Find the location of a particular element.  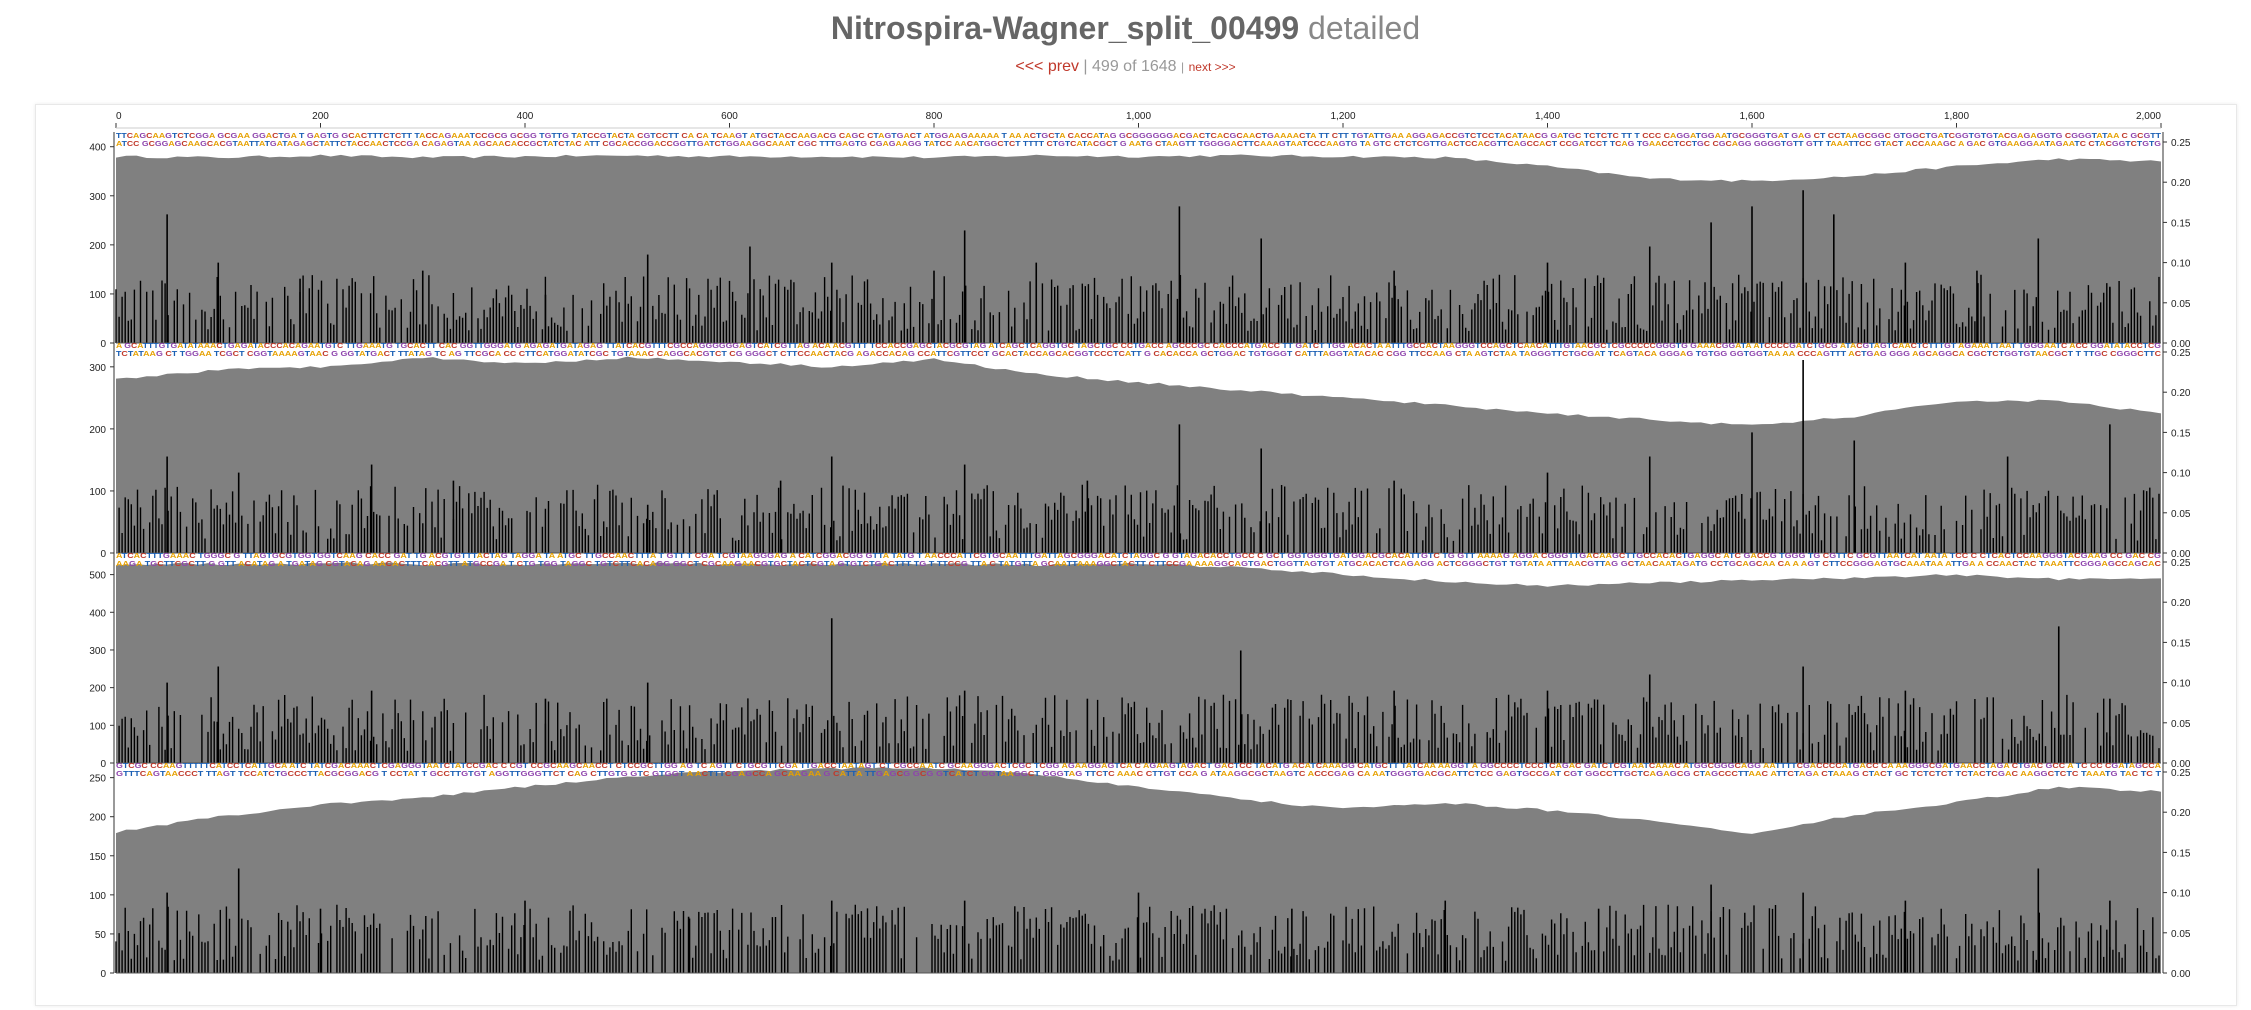

x-tick-label: 200 is located at coordinates (320, 116).